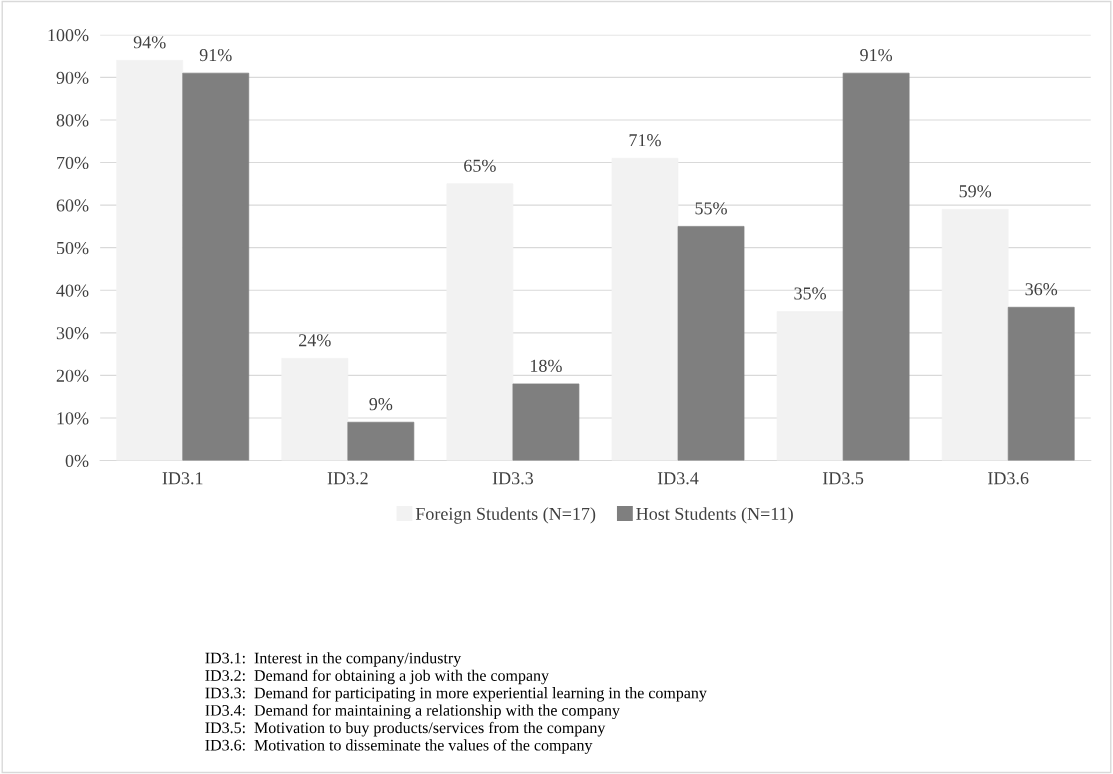 This screenshot has height=774, width=1113. What do you see at coordinates (714, 515) in the screenshot?
I see `legend-label: Host Students (N=11)` at bounding box center [714, 515].